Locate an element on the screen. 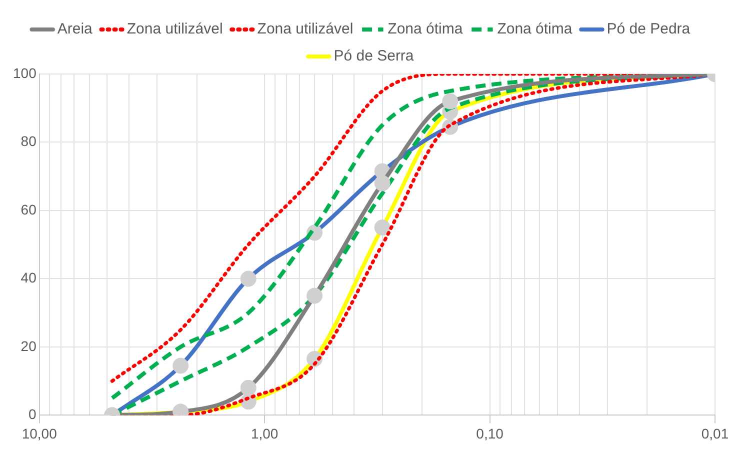  y-tick-label: 0 is located at coordinates (32, 414).